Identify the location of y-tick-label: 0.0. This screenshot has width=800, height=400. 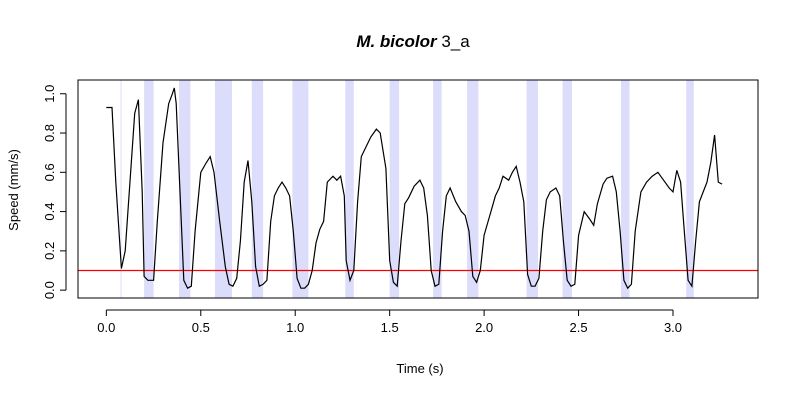
(49, 290).